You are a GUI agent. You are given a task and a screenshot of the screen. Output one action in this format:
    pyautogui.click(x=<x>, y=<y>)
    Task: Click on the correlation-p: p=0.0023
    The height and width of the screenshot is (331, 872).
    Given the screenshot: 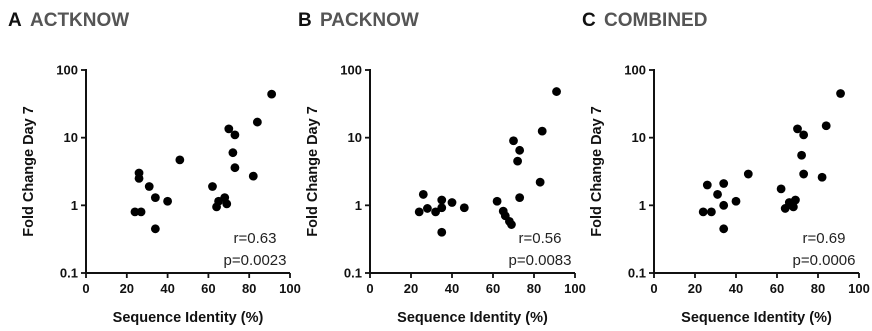 What is the action you would take?
    pyautogui.click(x=255, y=260)
    